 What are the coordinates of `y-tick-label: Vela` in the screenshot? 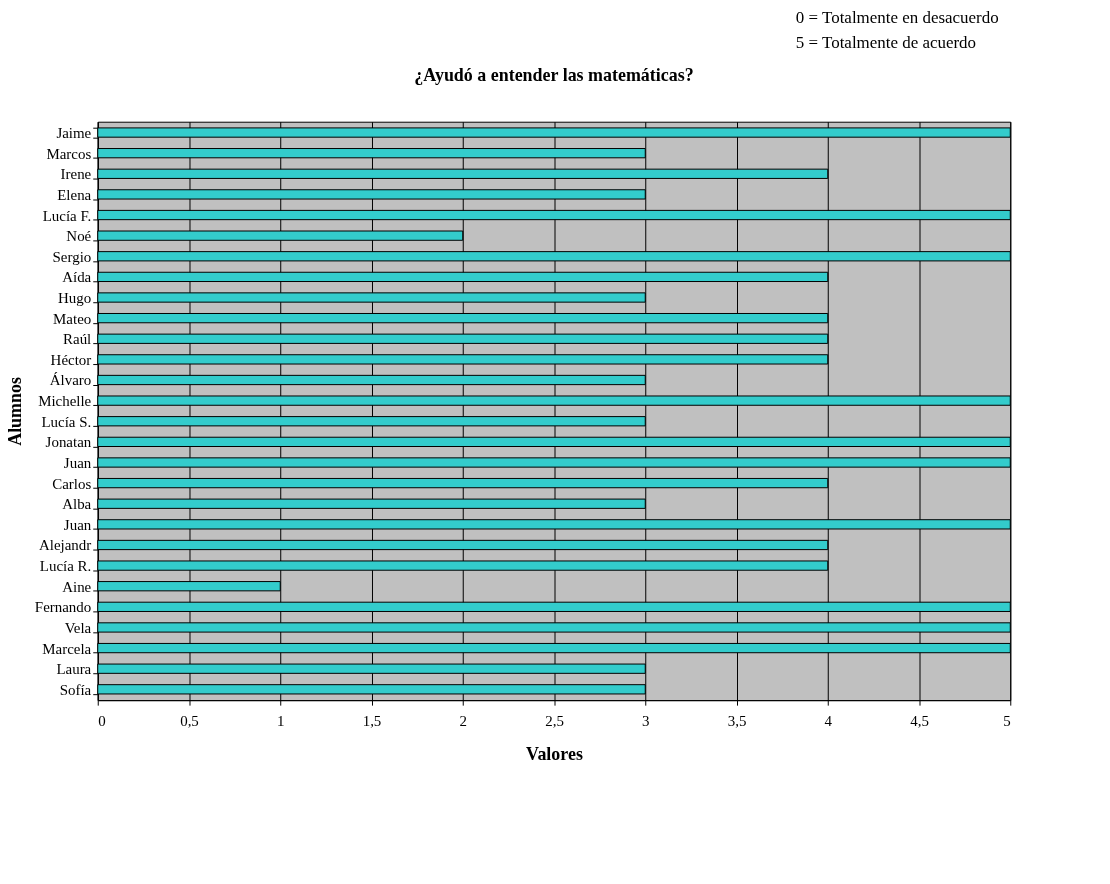 It's located at (78, 627).